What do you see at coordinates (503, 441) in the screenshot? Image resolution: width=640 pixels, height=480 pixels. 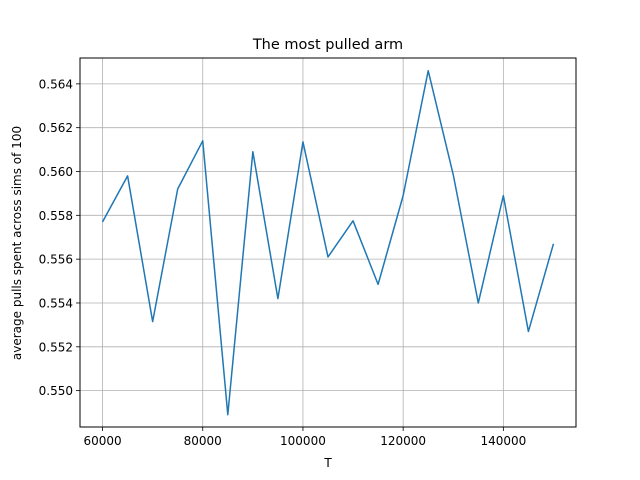 I see `x-tick-label: 140000` at bounding box center [503, 441].